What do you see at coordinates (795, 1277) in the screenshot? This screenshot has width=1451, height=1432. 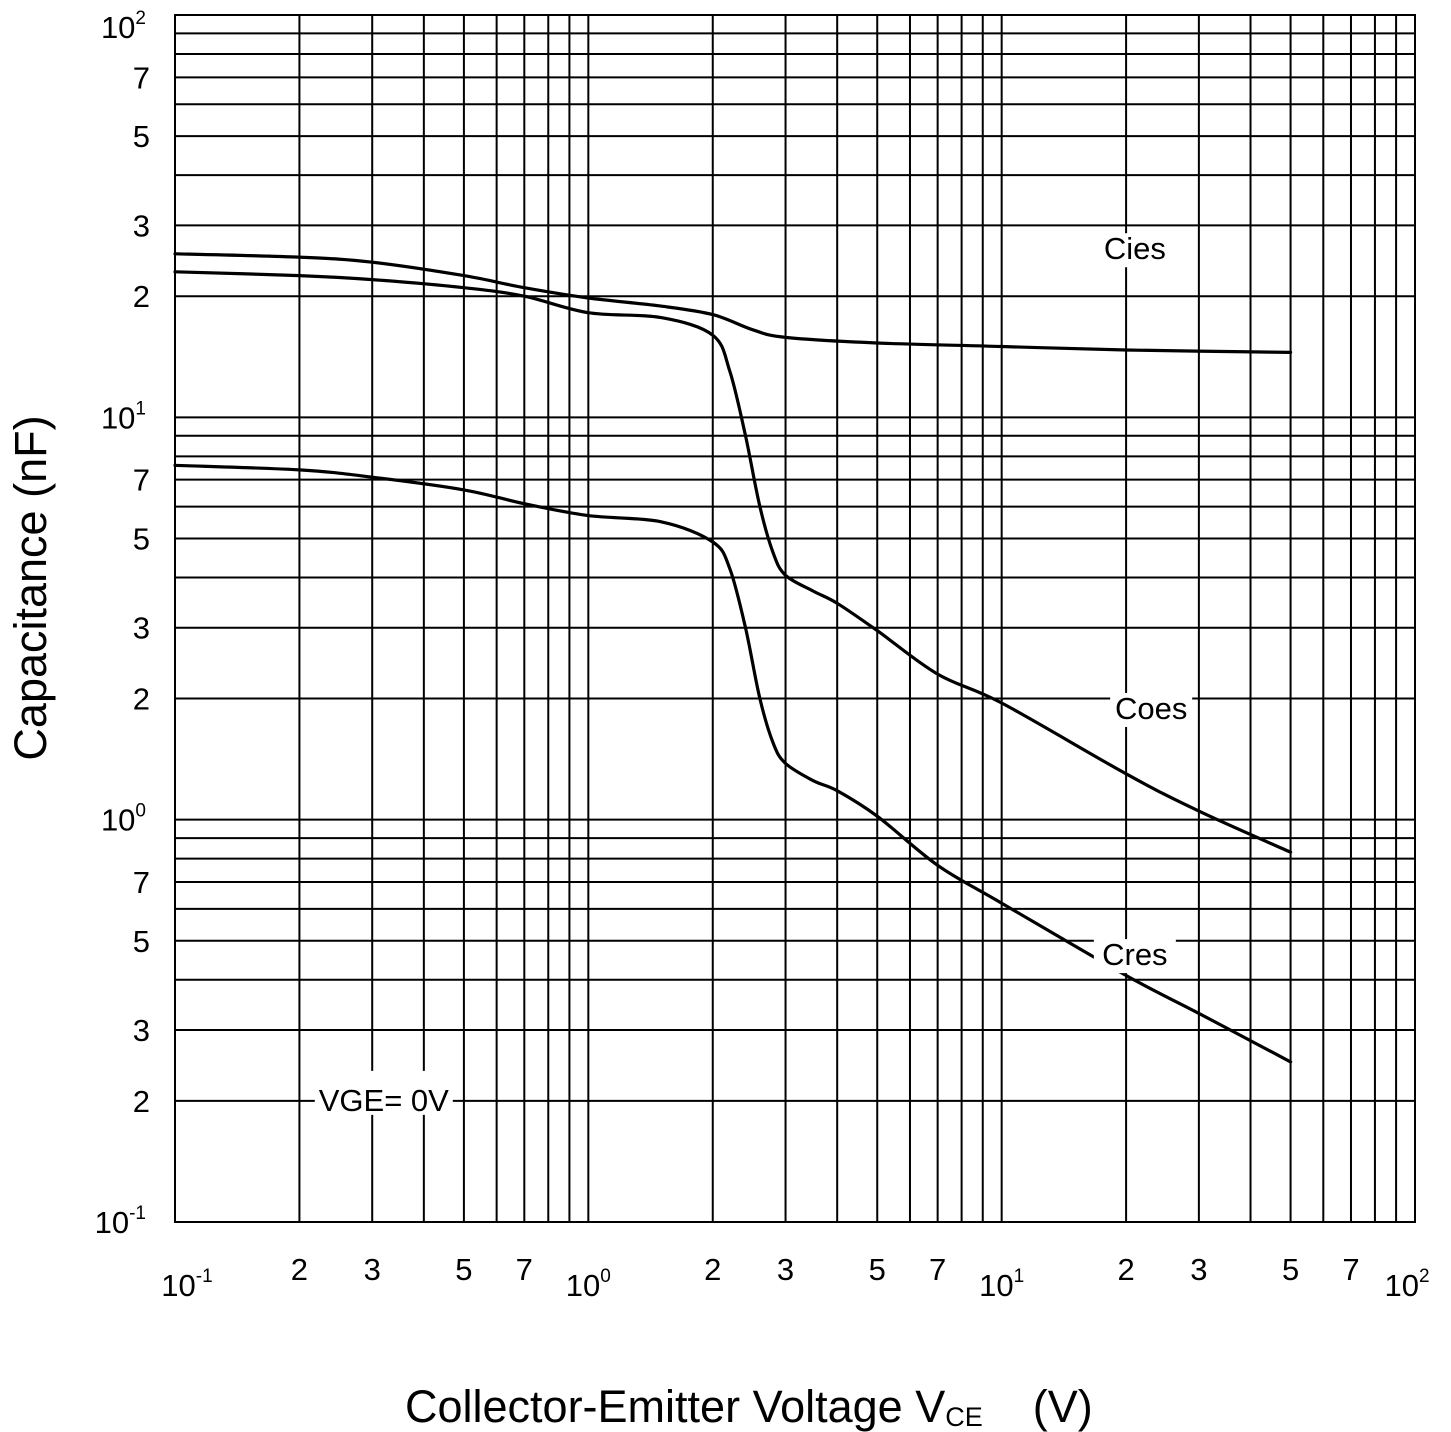 I see `x-tick-labels: 10⁻¹ 2 3 5 7 100 2 3 5 7 10¹ 2 3 5 7 10²` at bounding box center [795, 1277].